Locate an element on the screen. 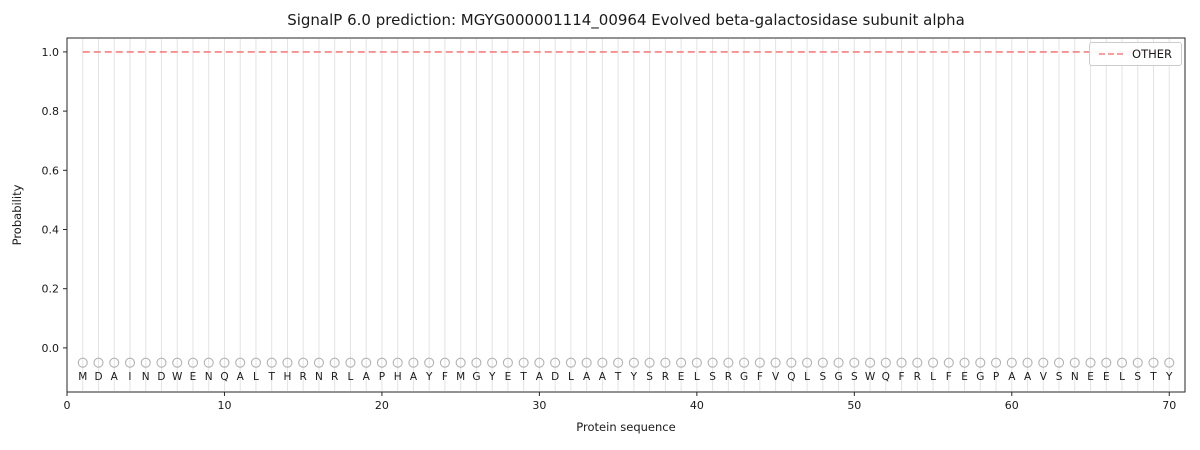  legend-label: OTHER is located at coordinates (1152, 54).